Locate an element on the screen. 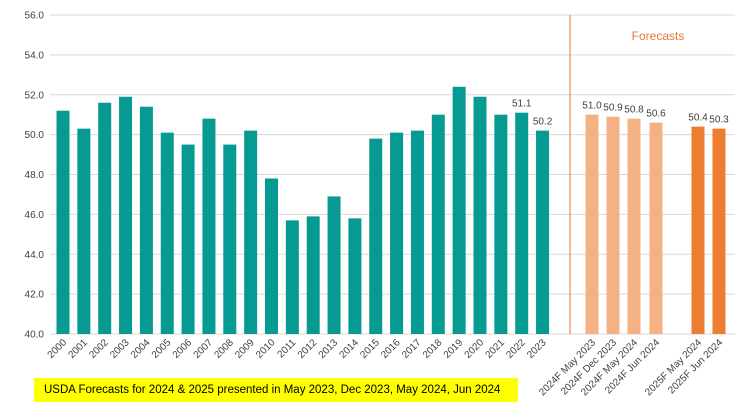 This screenshot has height=407, width=744. bar-2017 is located at coordinates (417, 232).